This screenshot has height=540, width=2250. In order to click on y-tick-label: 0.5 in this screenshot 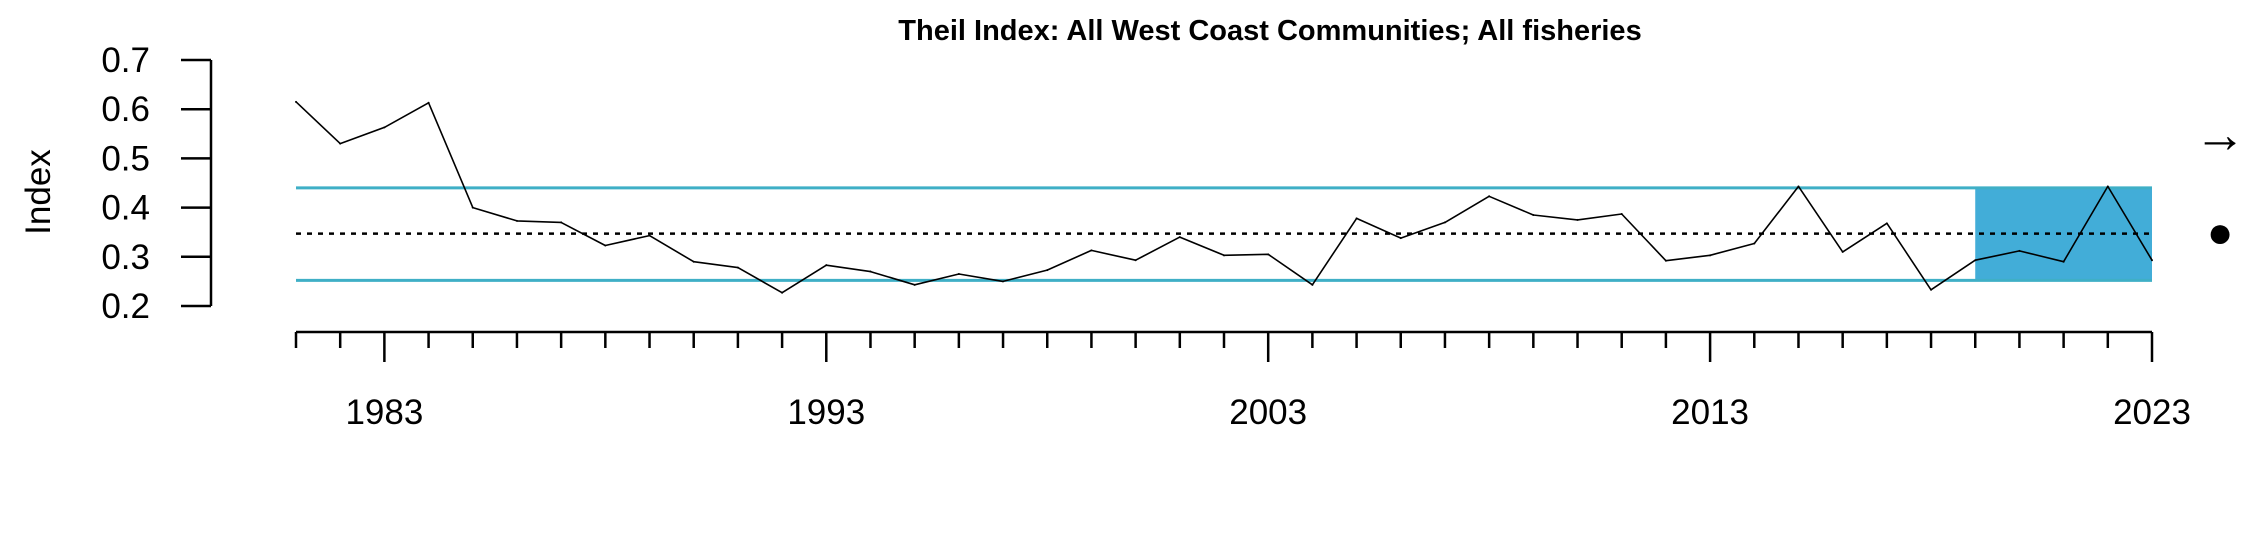, I will do `click(125, 158)`.